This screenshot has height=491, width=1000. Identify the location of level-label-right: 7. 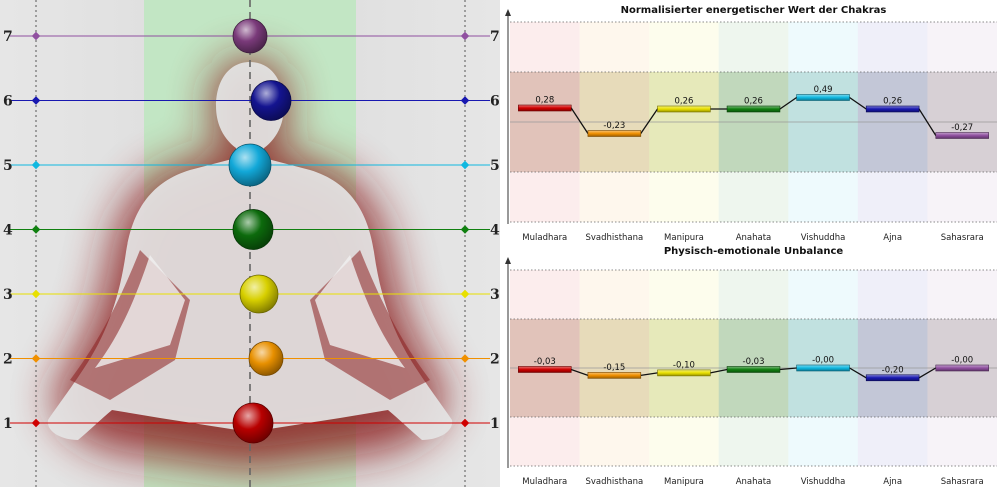
(495, 37).